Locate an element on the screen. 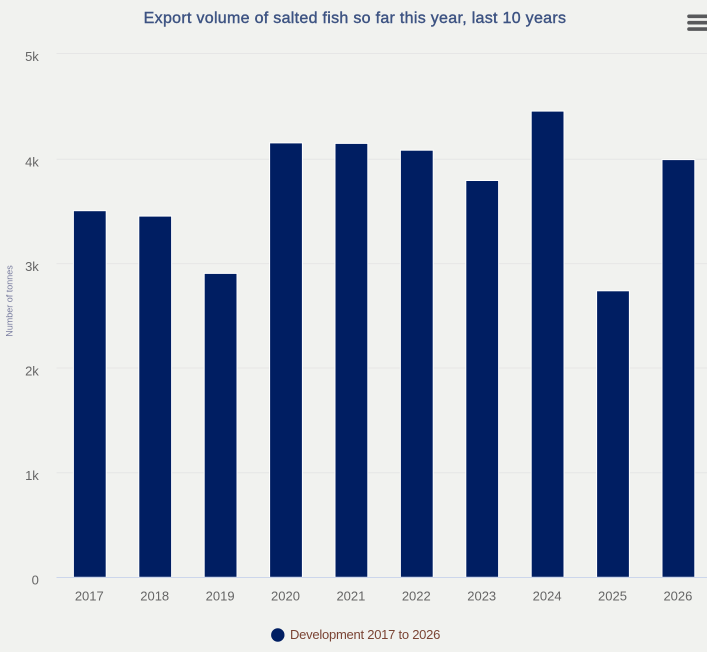 The image size is (707, 652). svg-text: 2019 is located at coordinates (220, 595).